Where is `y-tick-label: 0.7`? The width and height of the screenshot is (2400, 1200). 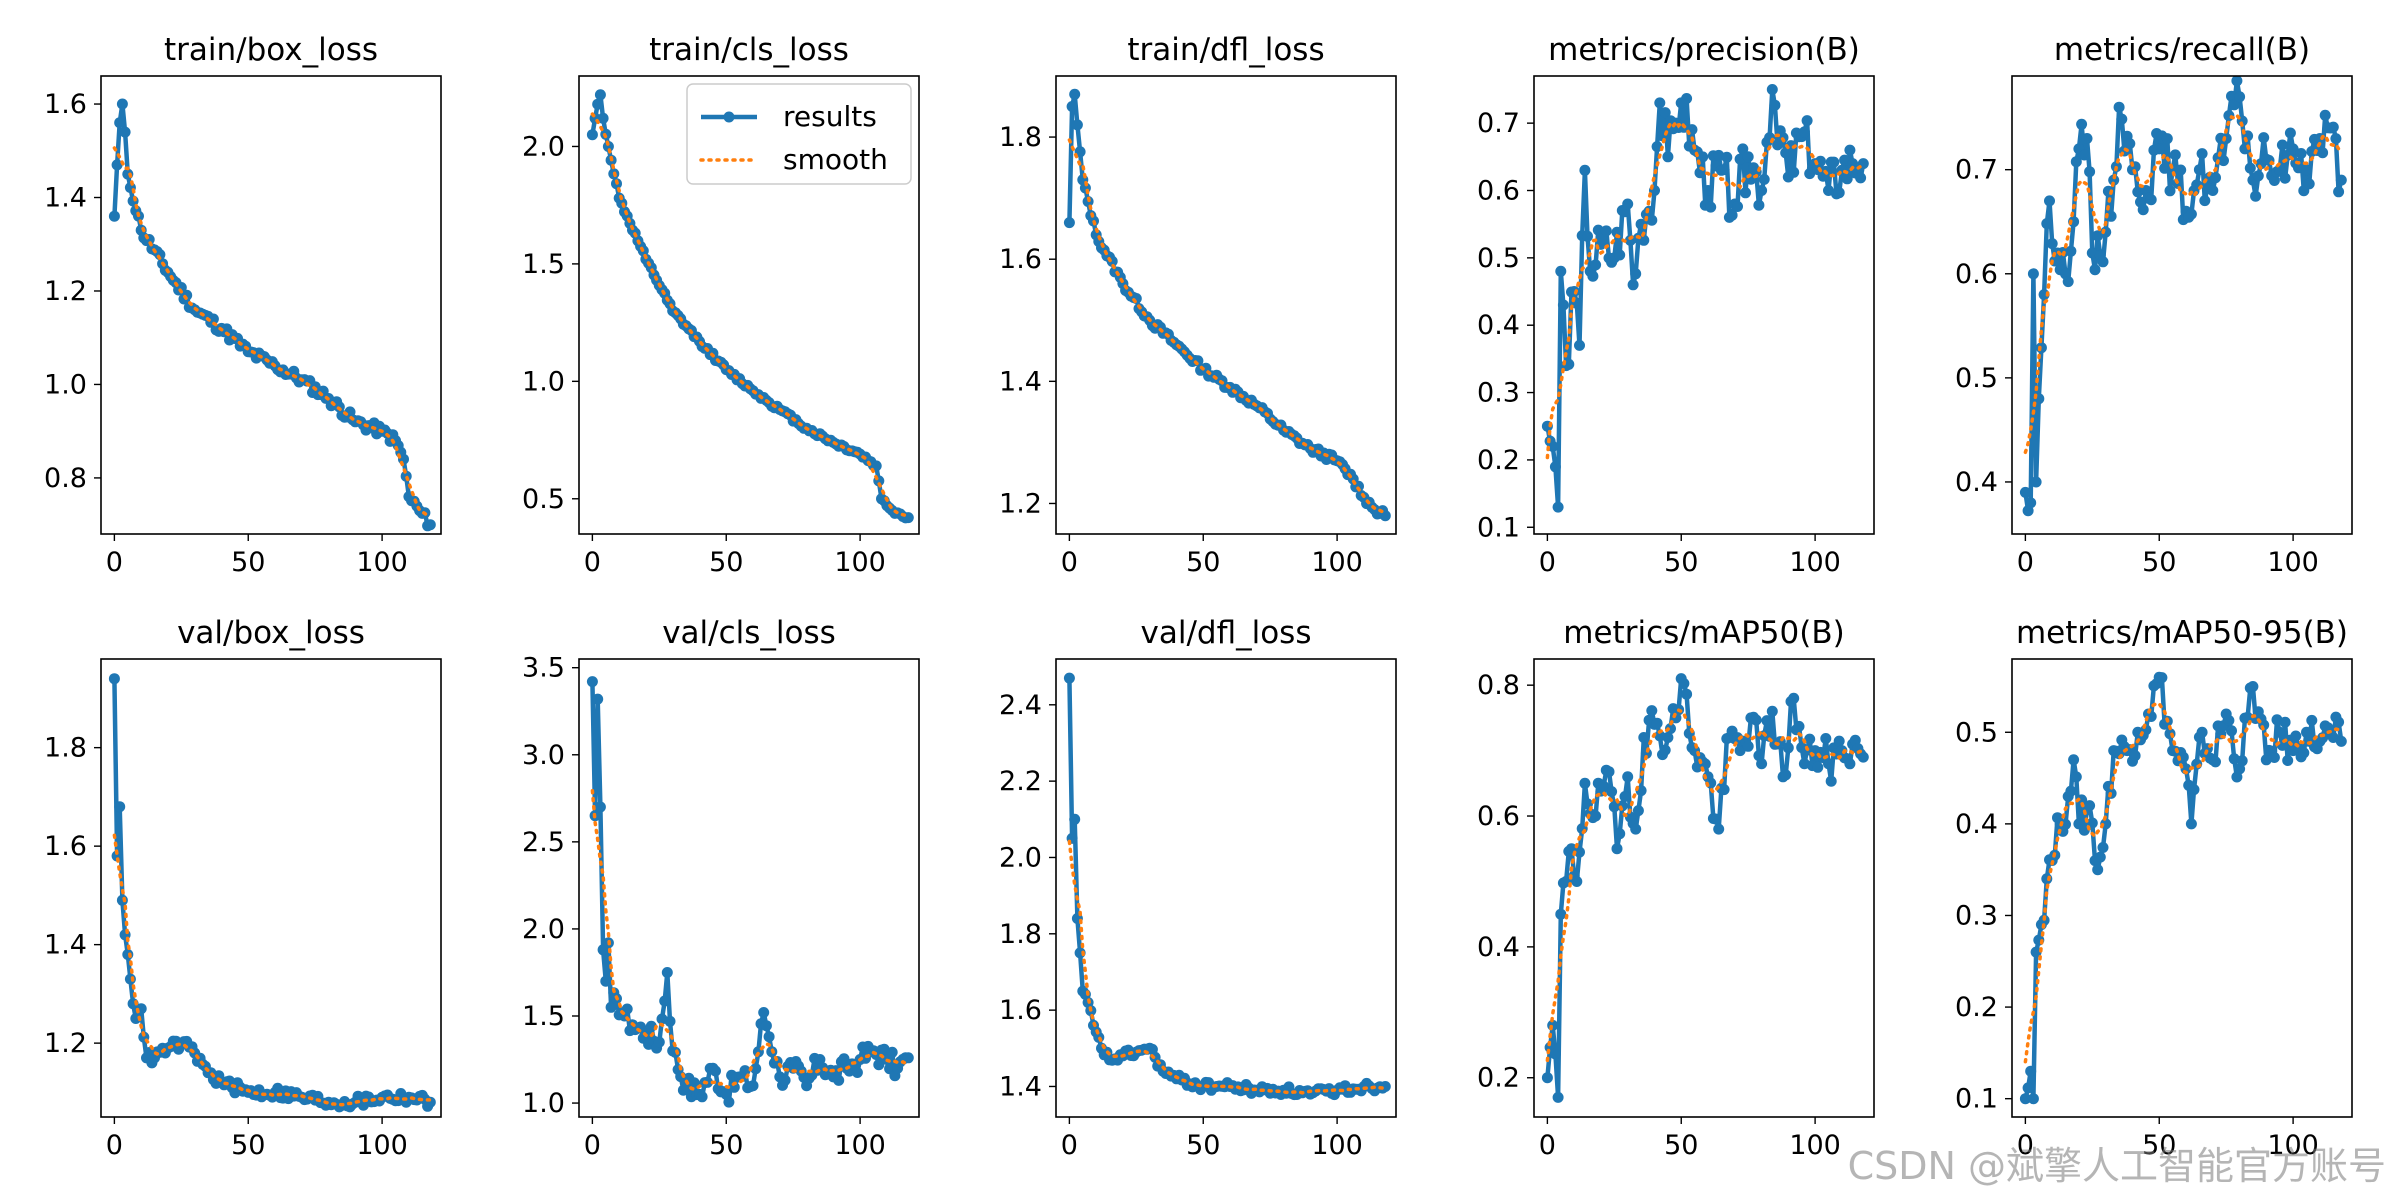
y-tick-label: 0.7 is located at coordinates (1498, 123).